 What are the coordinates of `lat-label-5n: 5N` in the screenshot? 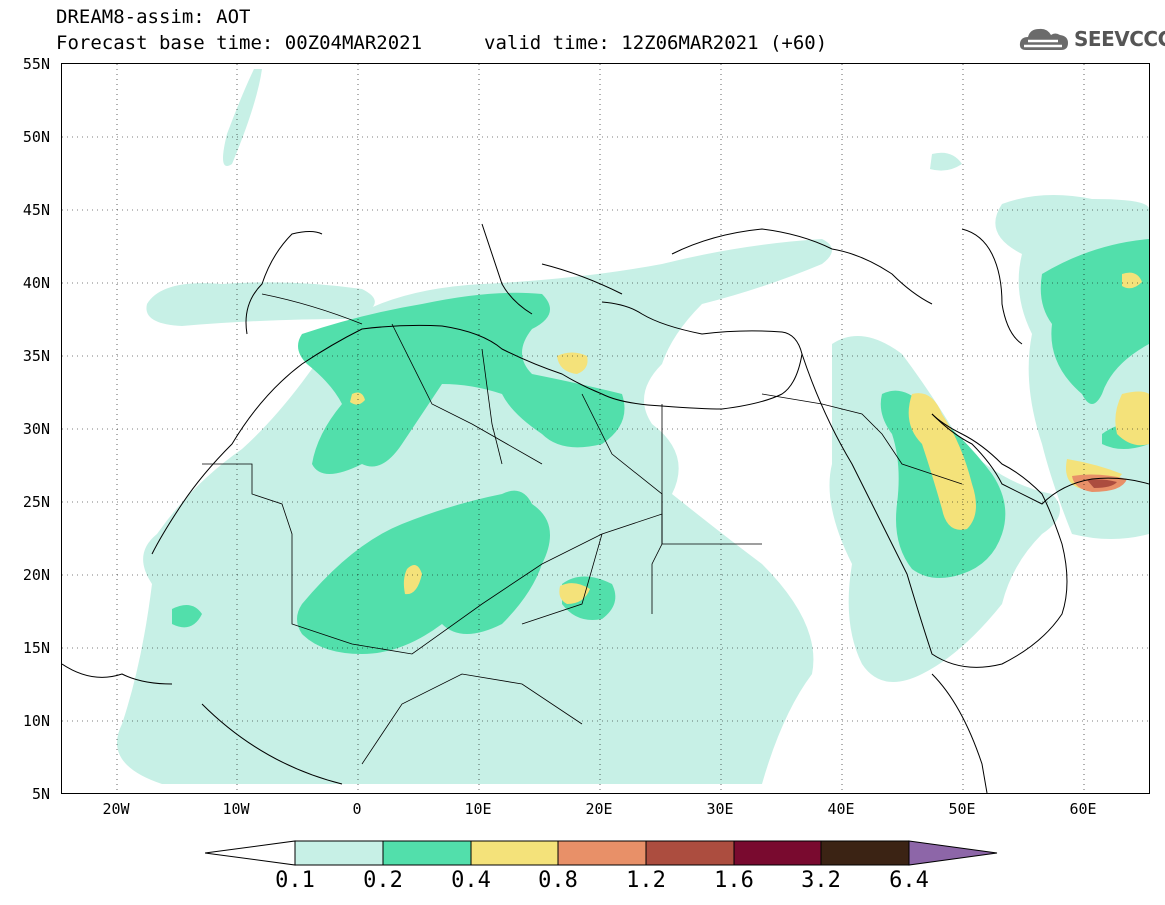 It's located at (40, 794).